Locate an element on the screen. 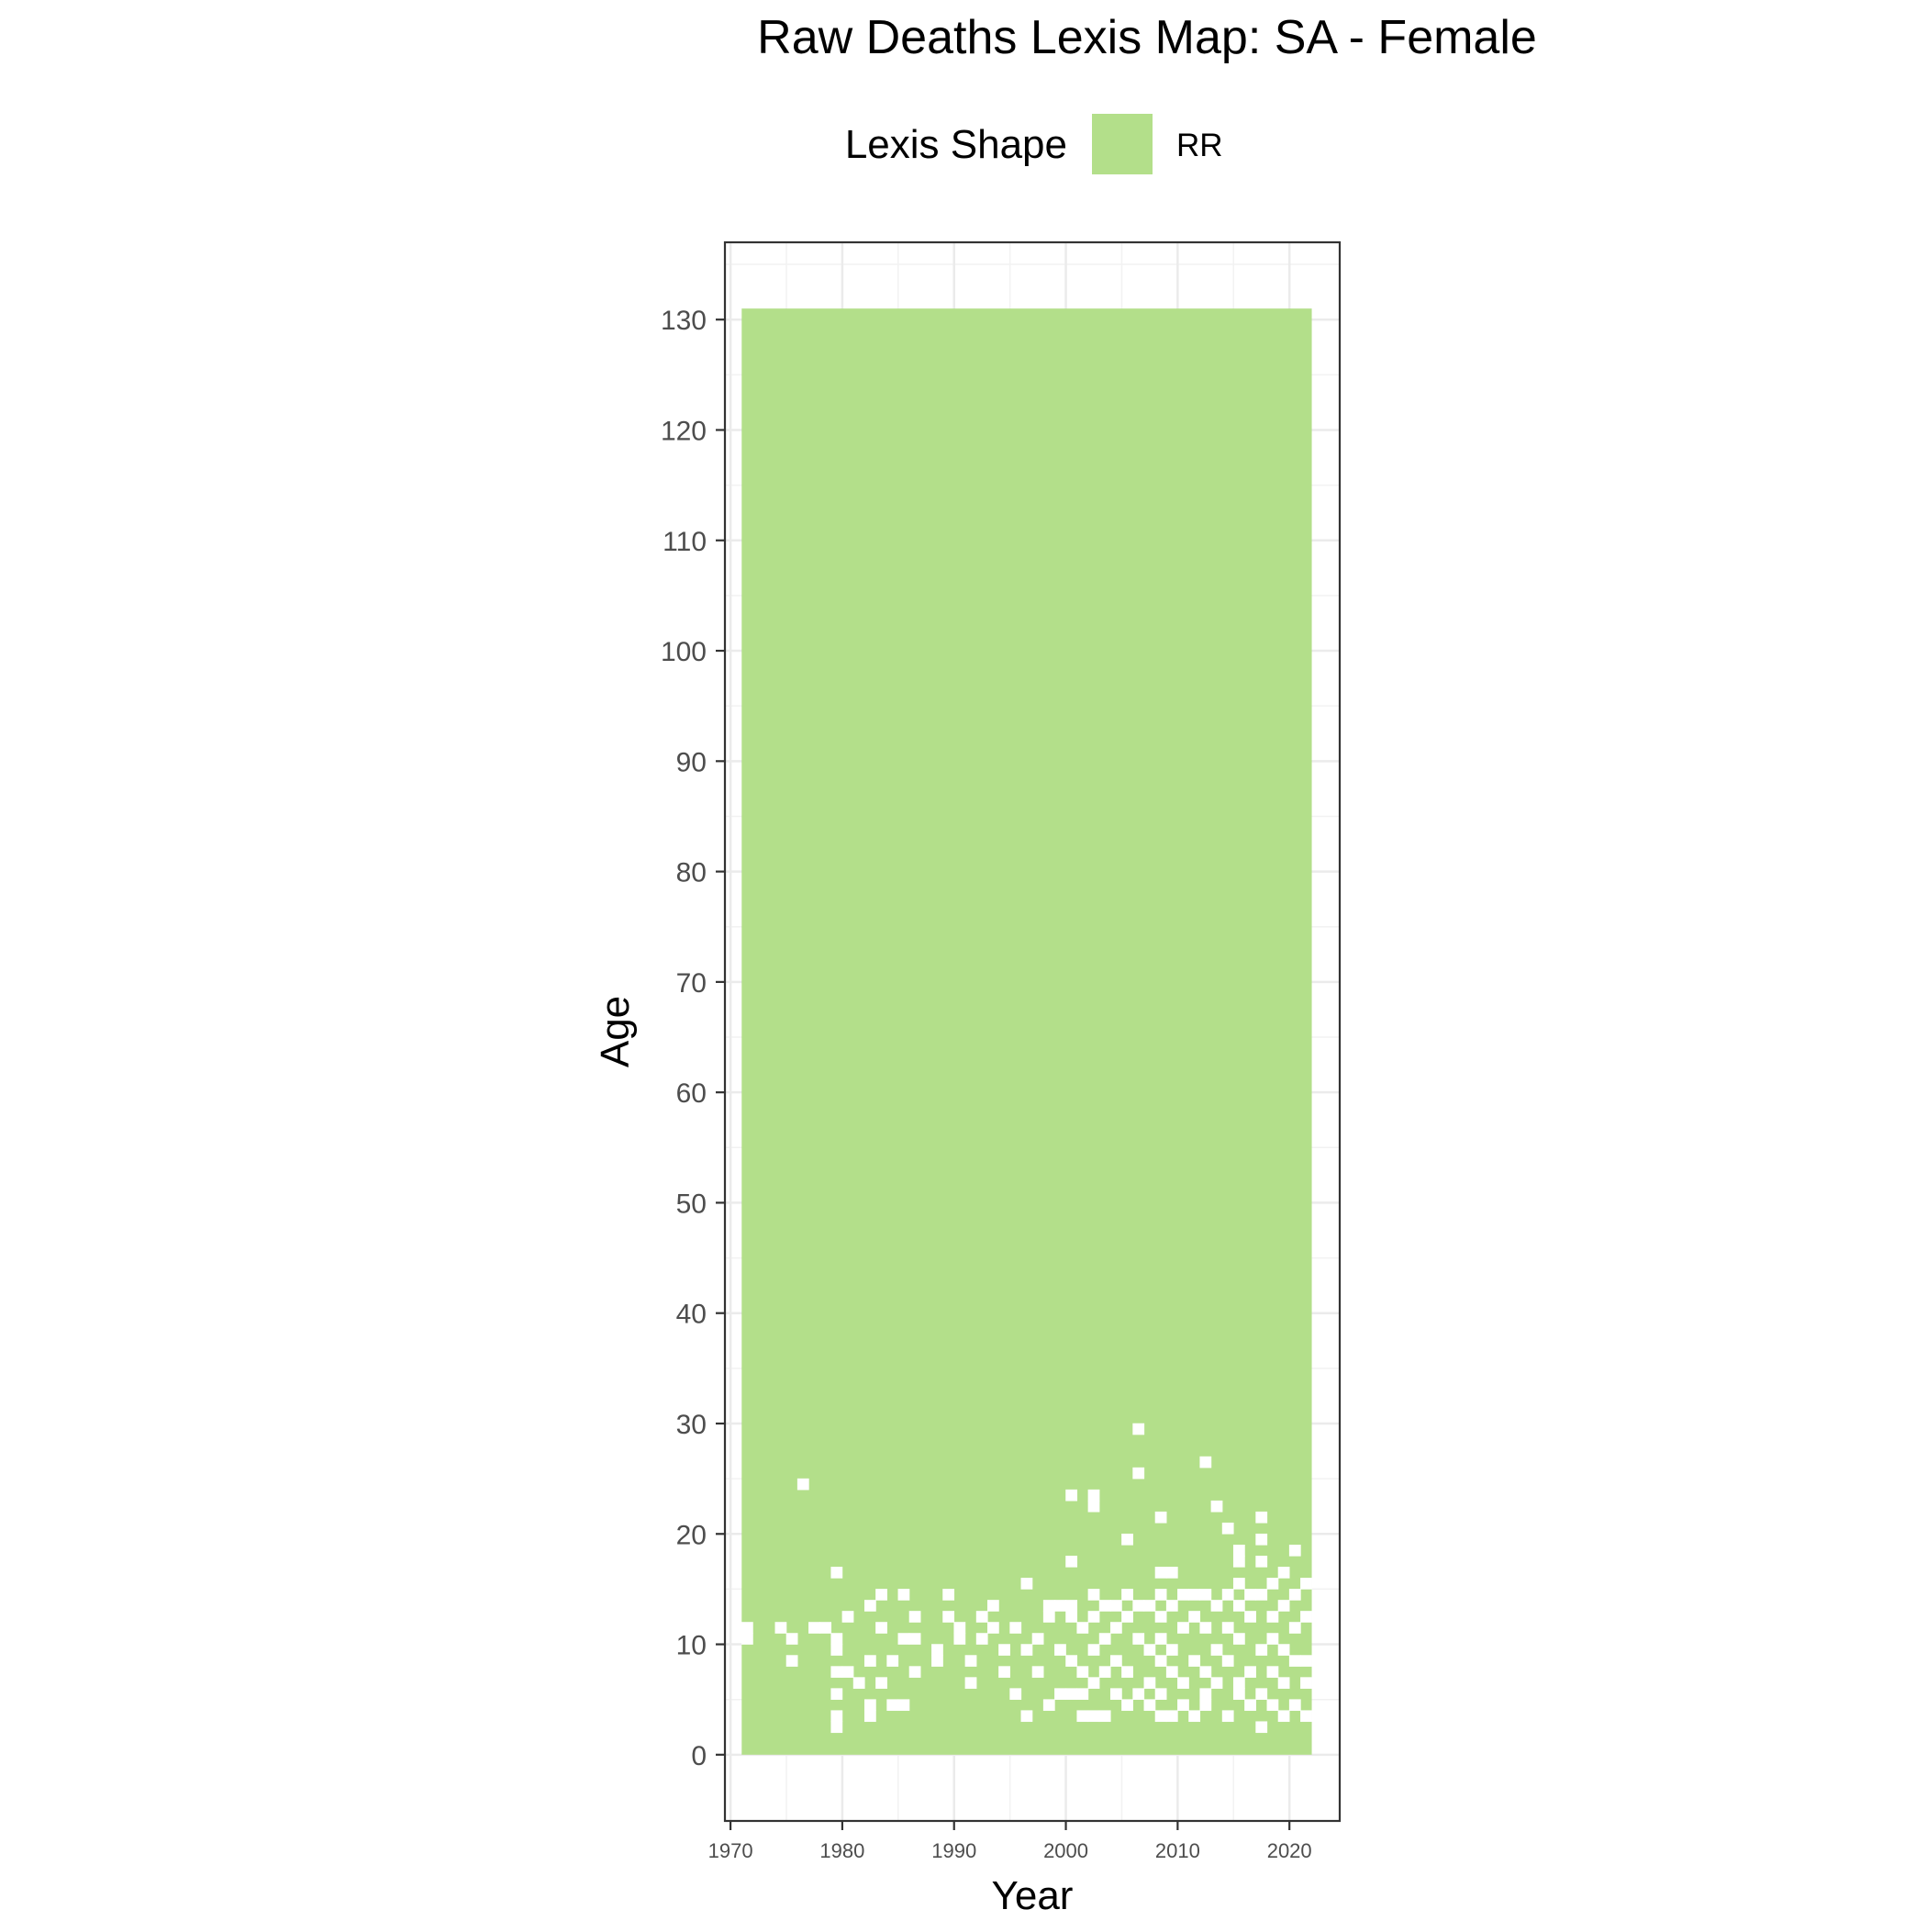 The image size is (1927, 1932). x-tick-label: 1990 is located at coordinates (954, 1851).